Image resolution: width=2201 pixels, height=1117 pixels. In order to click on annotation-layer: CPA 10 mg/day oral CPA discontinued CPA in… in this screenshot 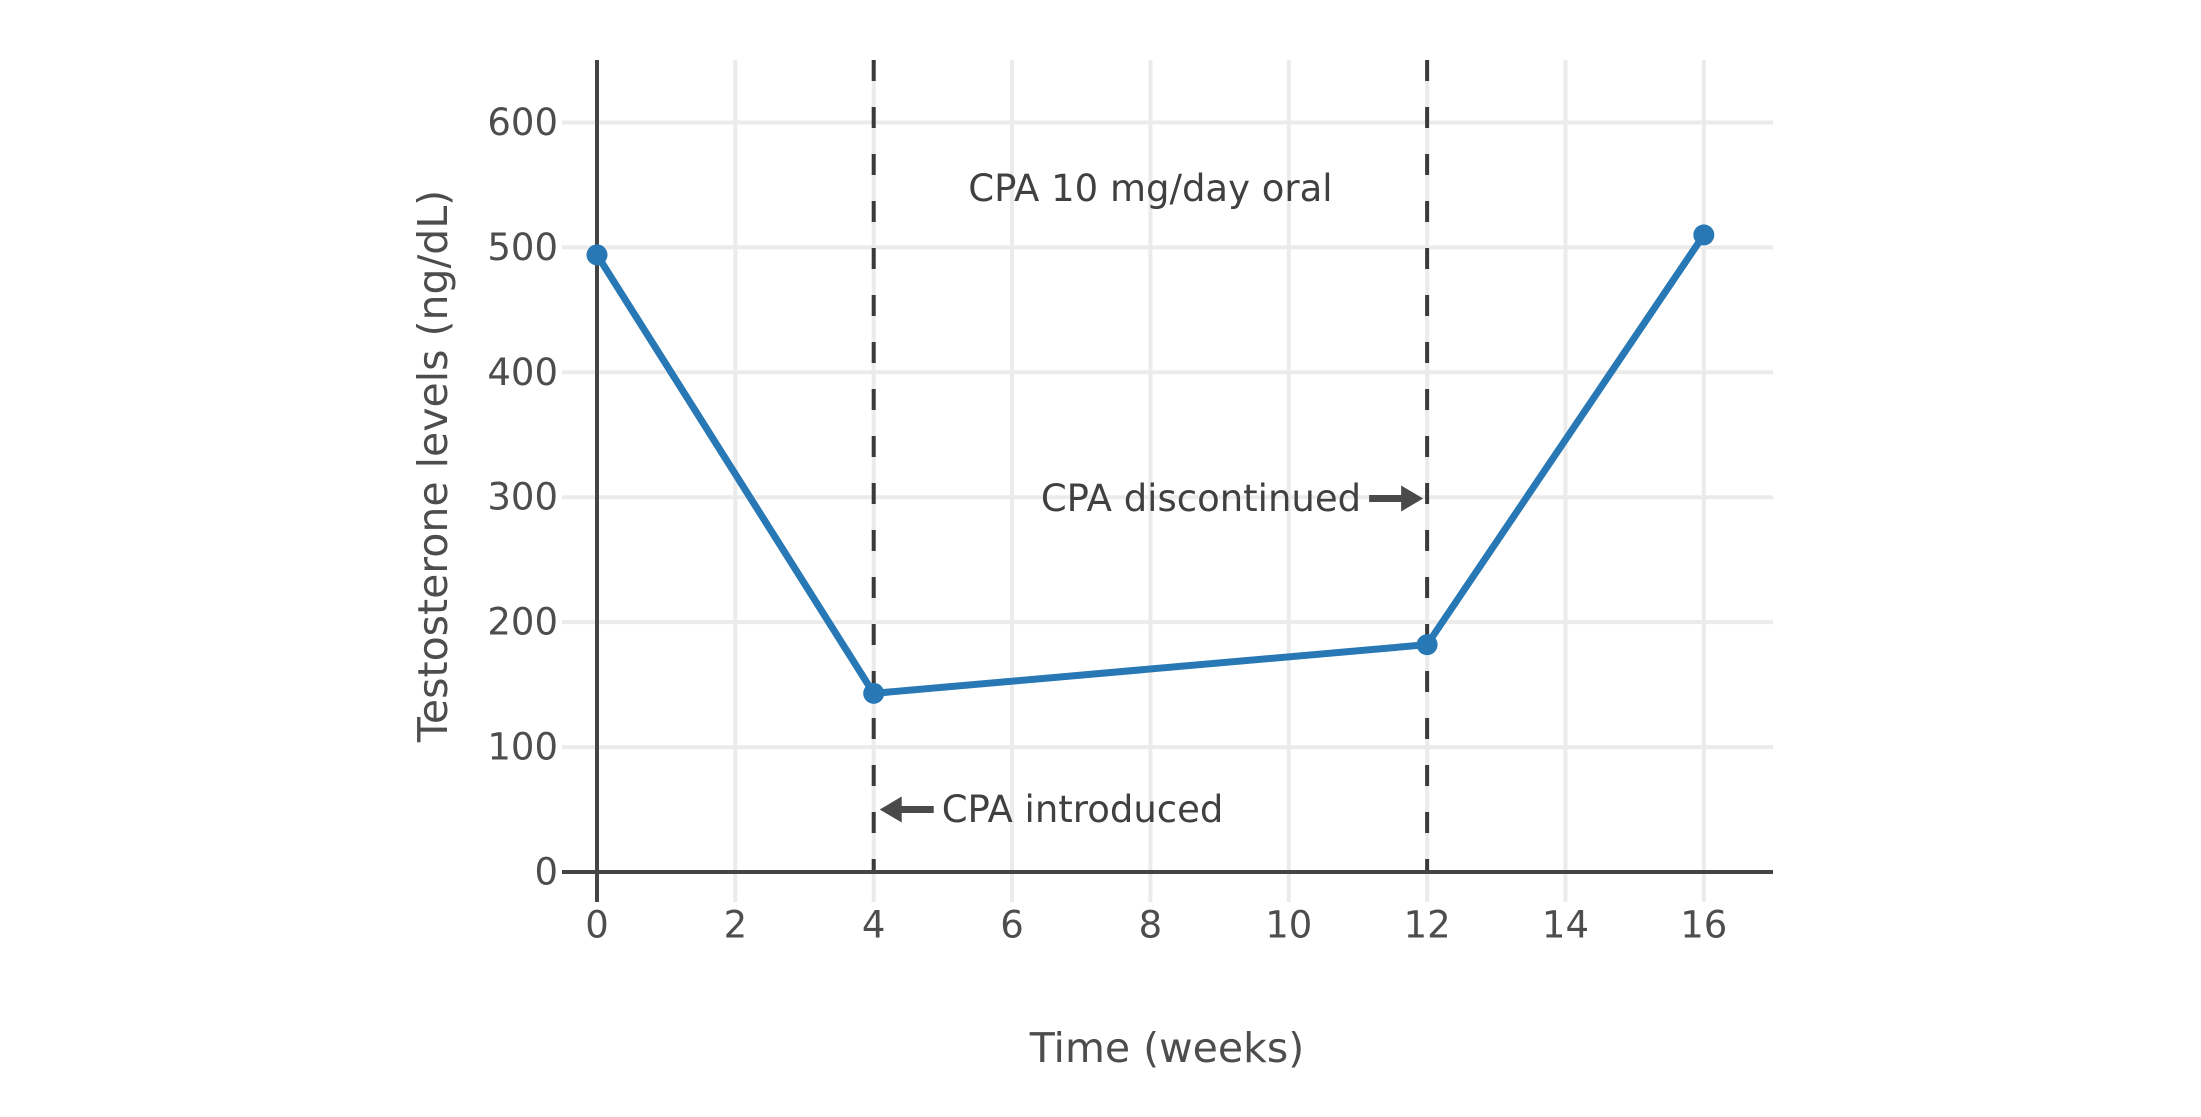, I will do `click(1151, 499)`.